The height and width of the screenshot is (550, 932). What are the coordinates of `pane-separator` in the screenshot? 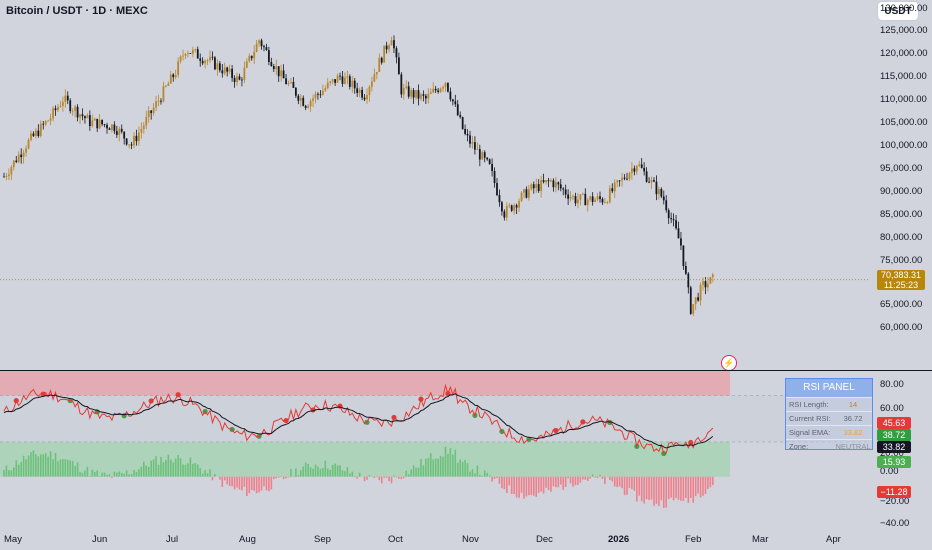 It's located at (466, 370).